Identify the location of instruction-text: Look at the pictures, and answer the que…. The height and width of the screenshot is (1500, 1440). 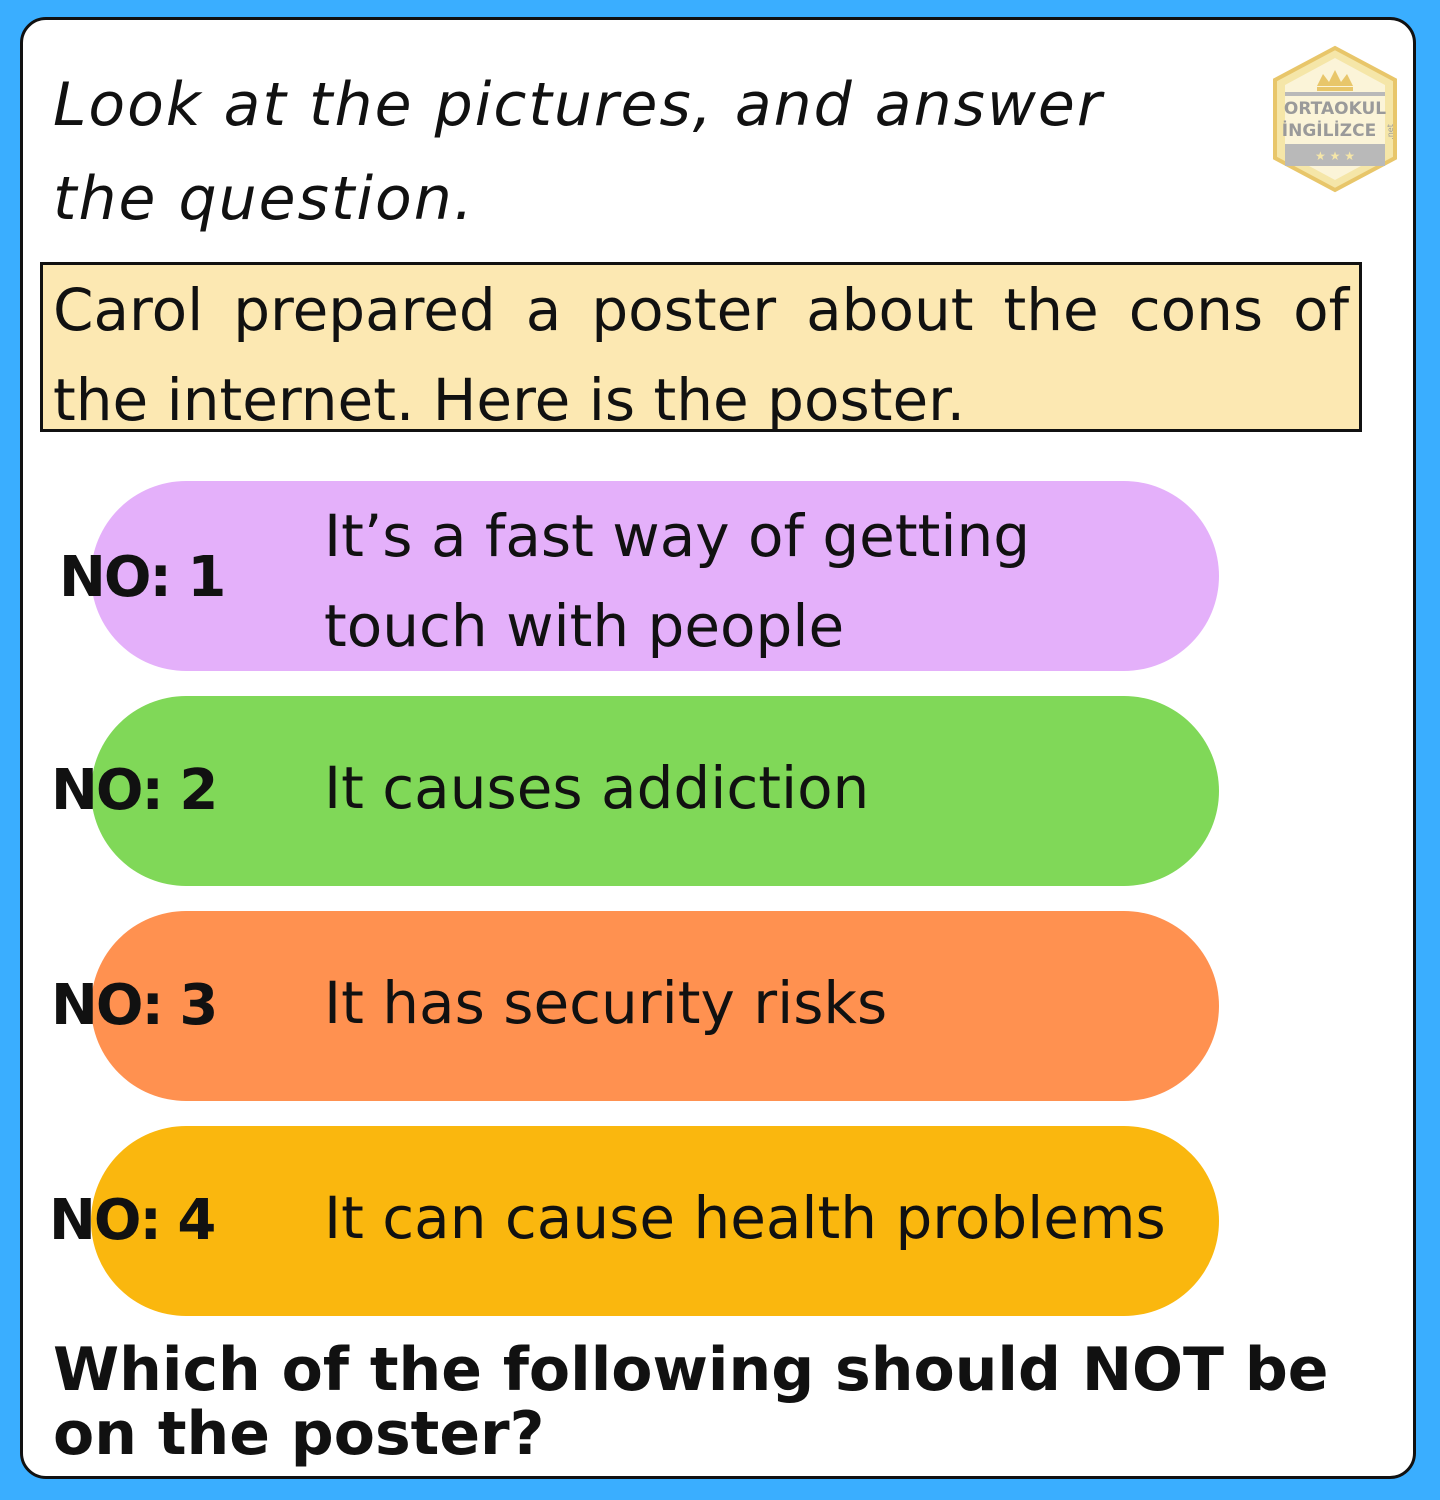
(578, 152).